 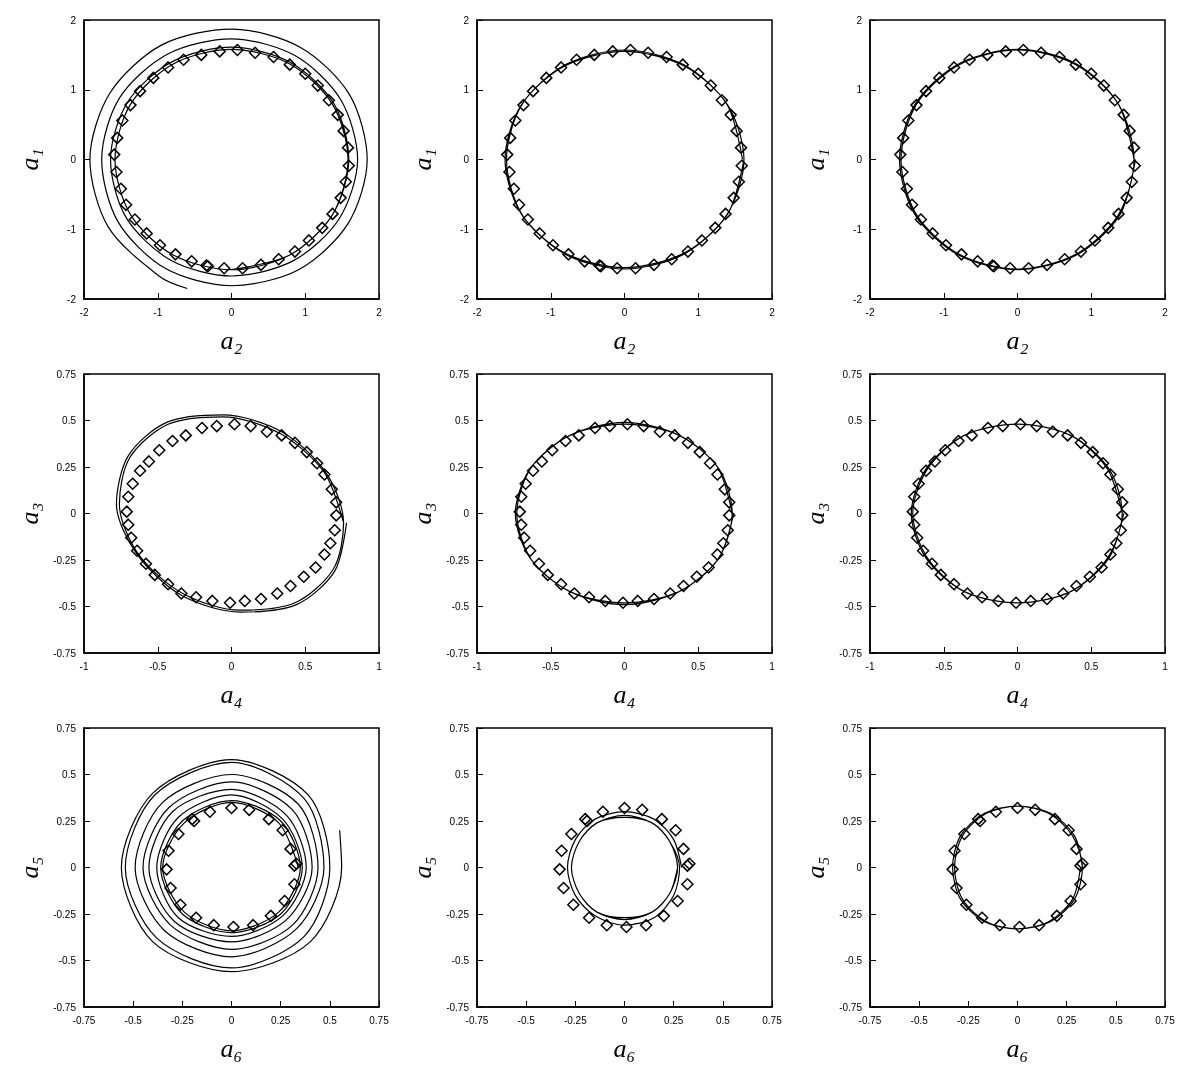 I want to click on y-tick-label: 0.75, so click(x=66, y=374).